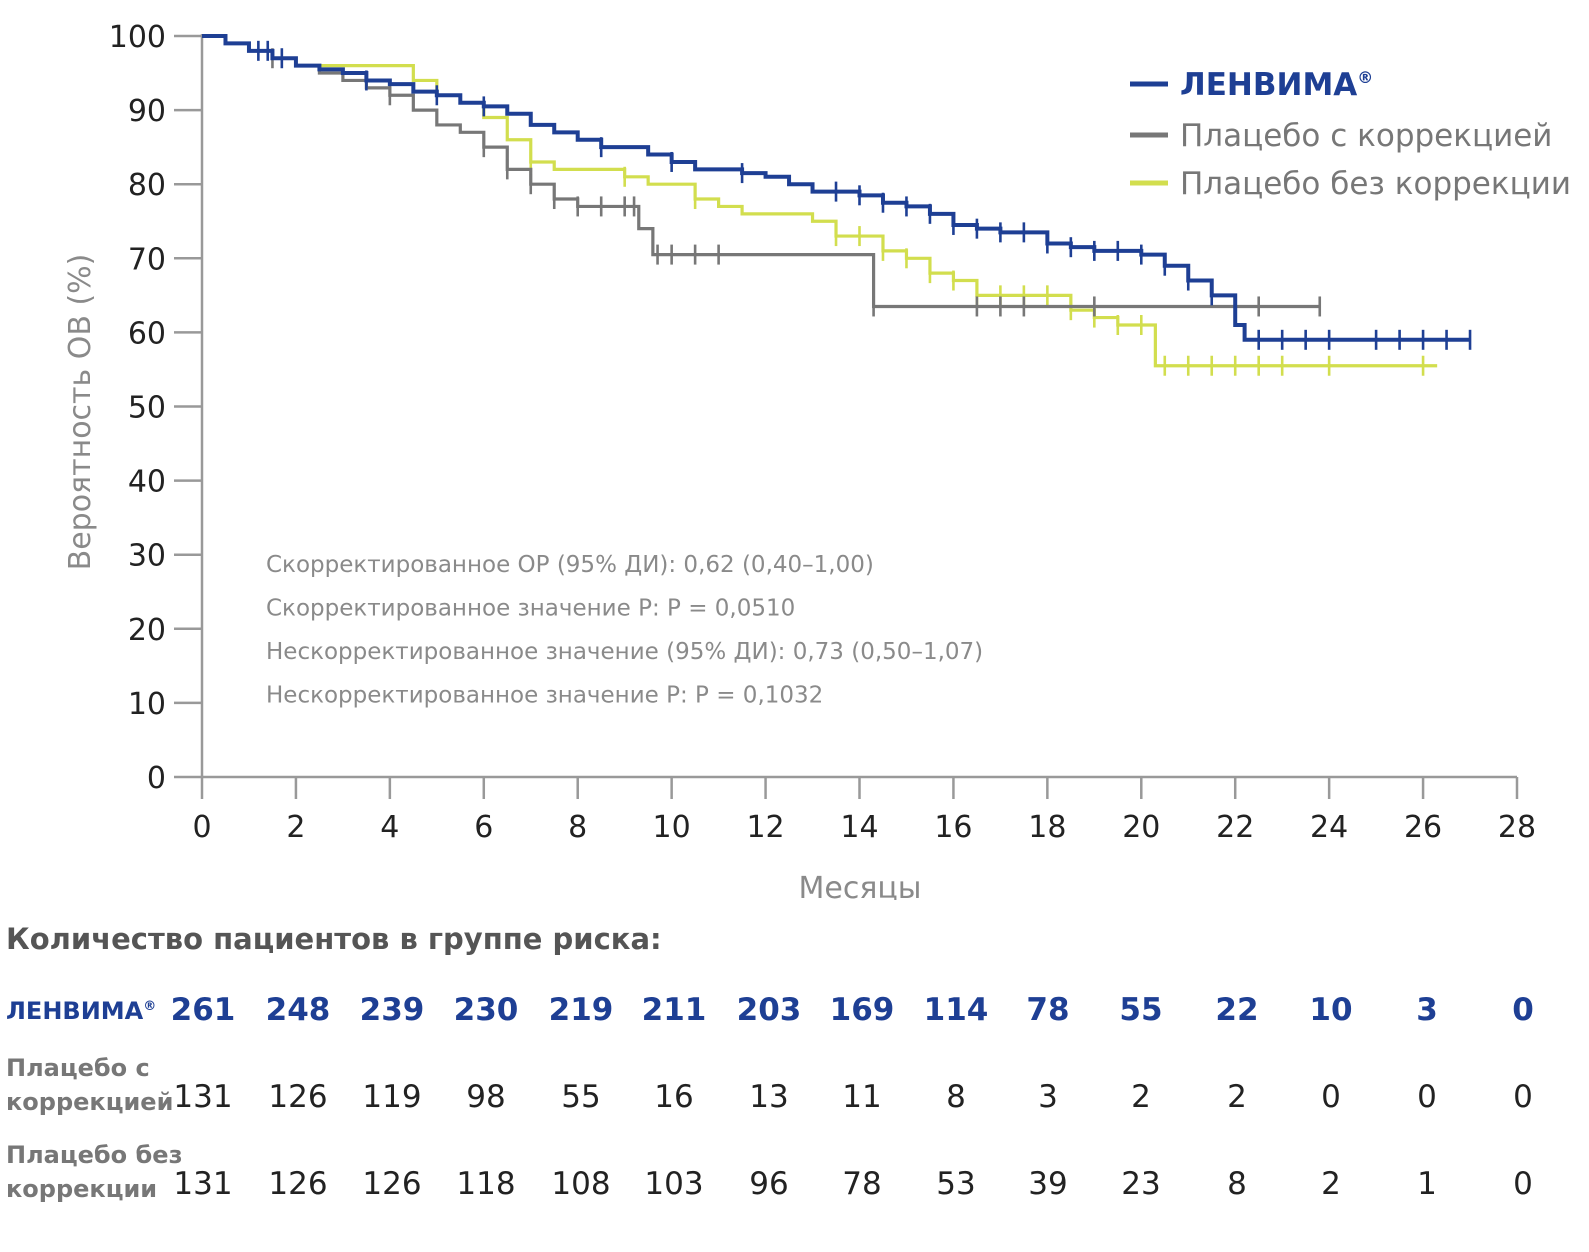  What do you see at coordinates (1366, 136) in the screenshot?
I see `legend-label: Плацебо с коррекцией` at bounding box center [1366, 136].